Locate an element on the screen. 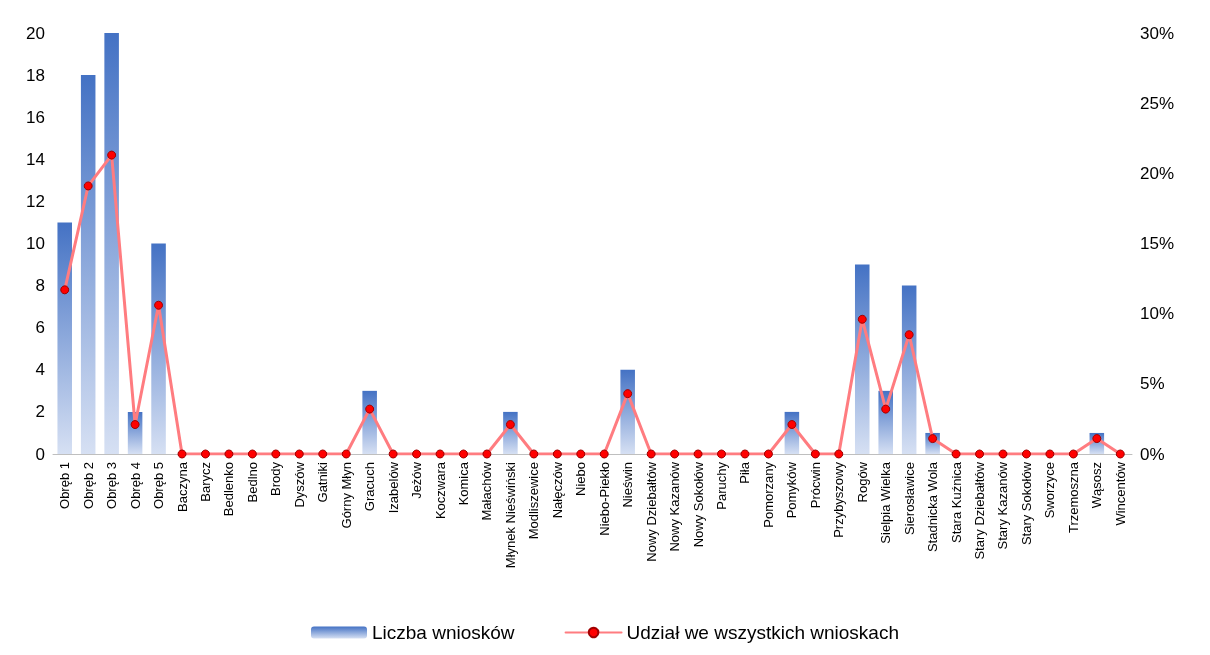  x-tick-label: Gracuch is located at coordinates (370, 487).